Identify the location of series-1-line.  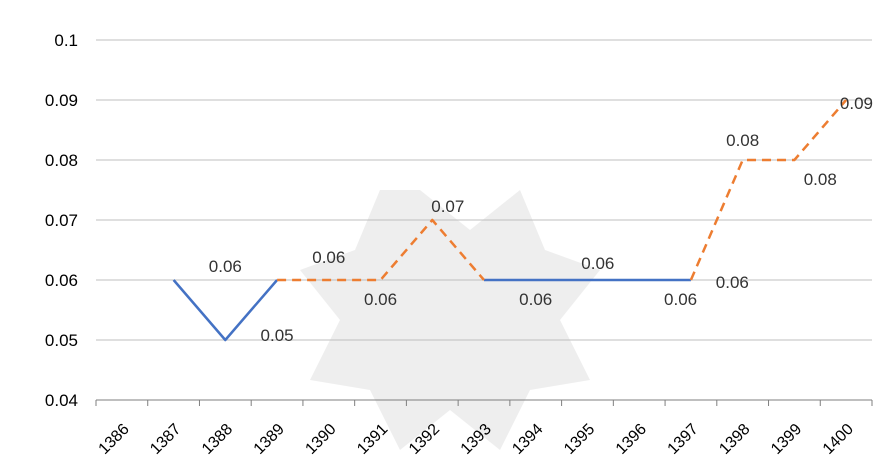
(225, 310).